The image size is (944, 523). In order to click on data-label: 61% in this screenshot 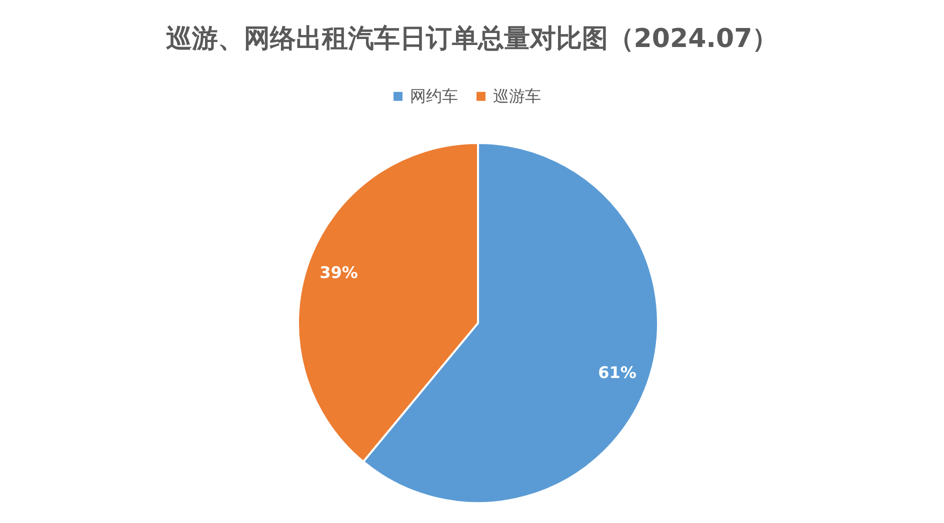, I will do `click(617, 372)`.